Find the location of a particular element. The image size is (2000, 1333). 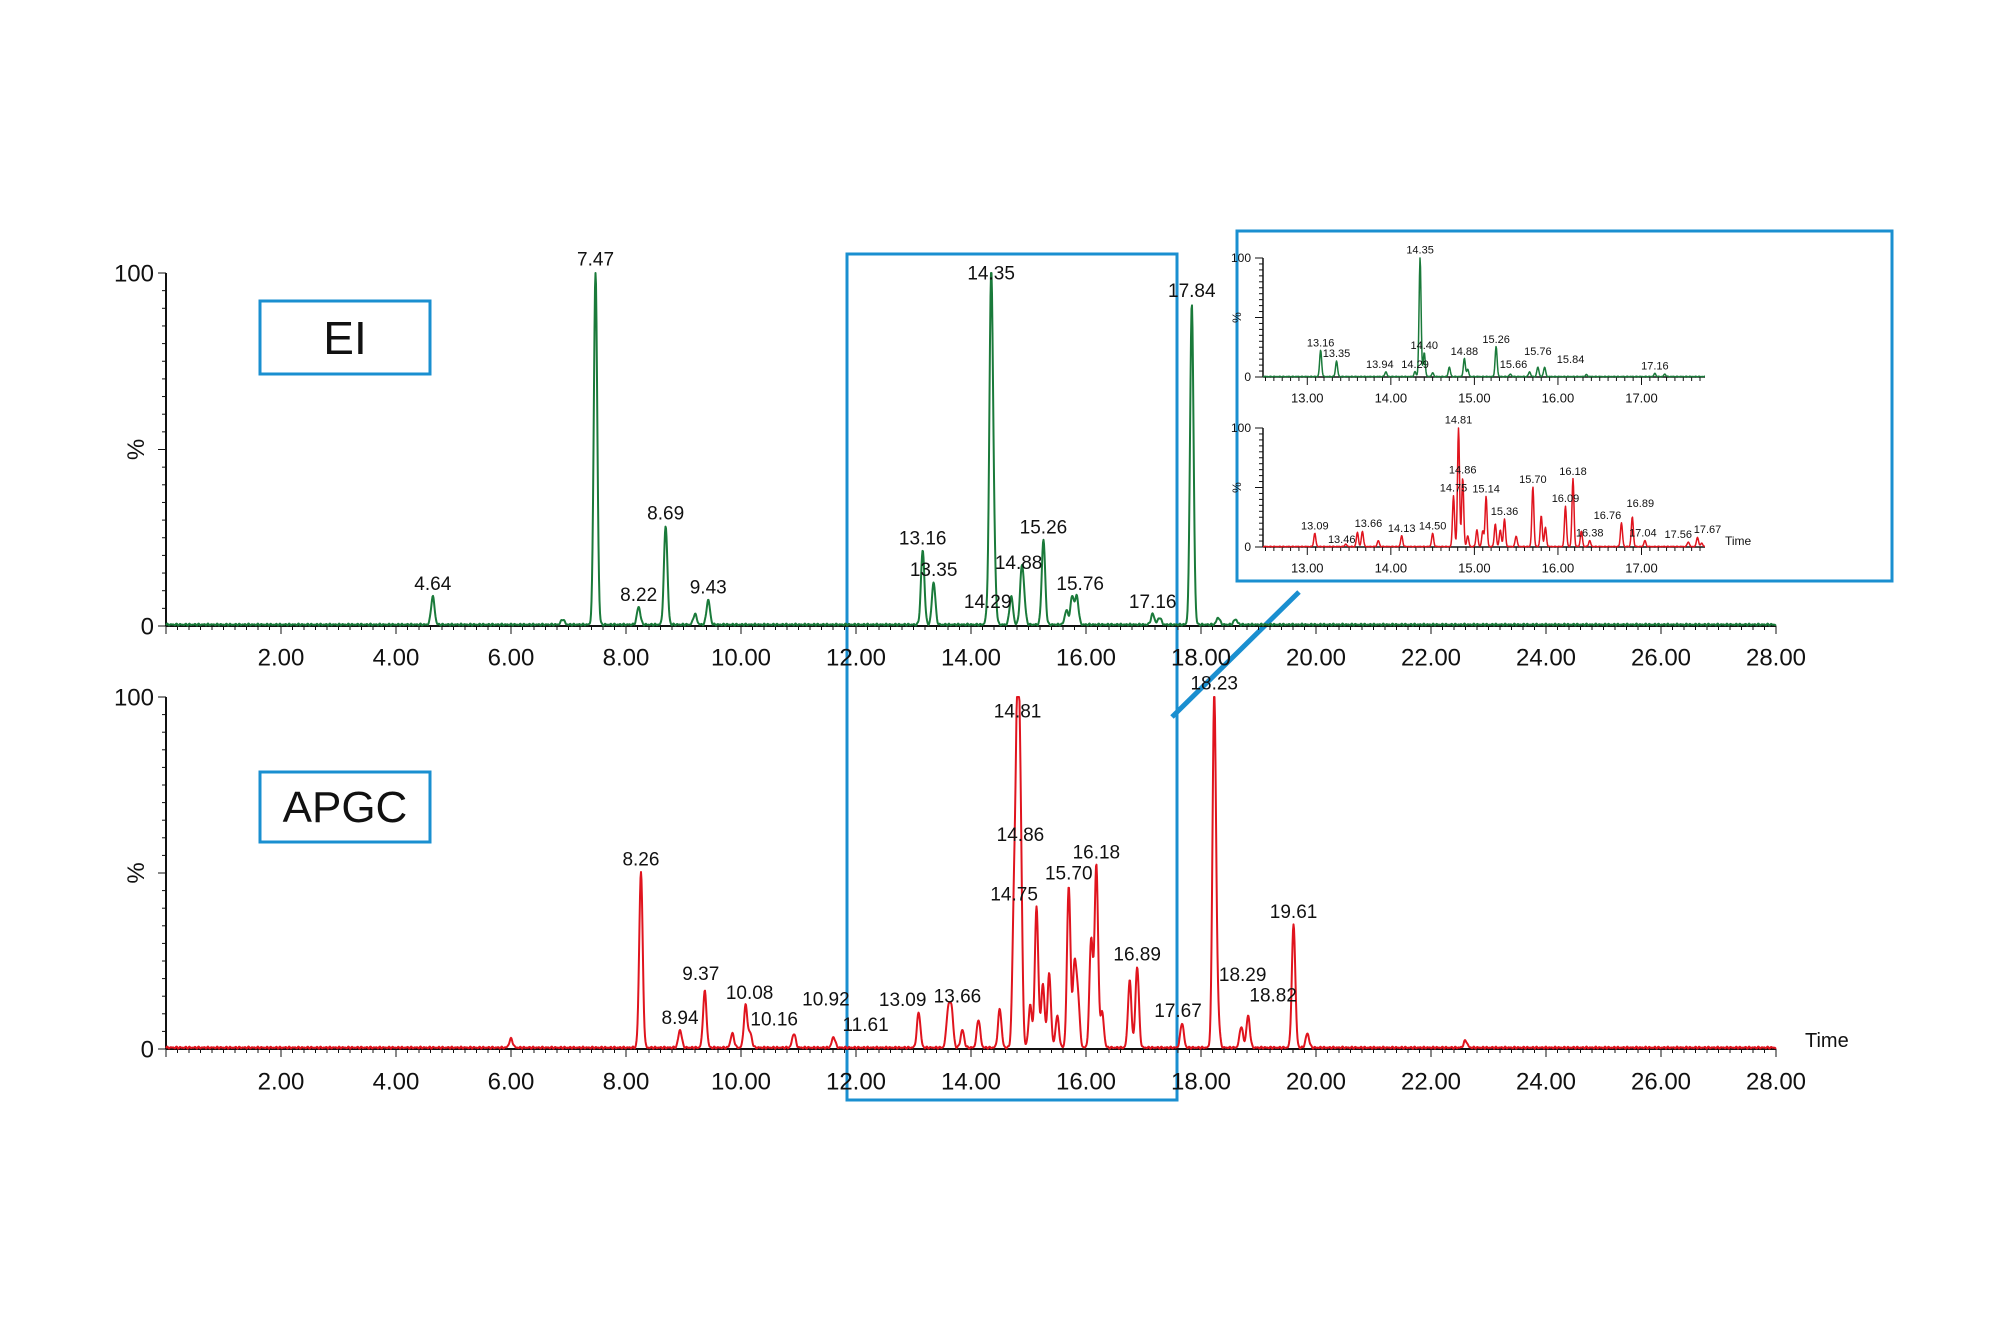

peak-label: 10.08 is located at coordinates (750, 993).